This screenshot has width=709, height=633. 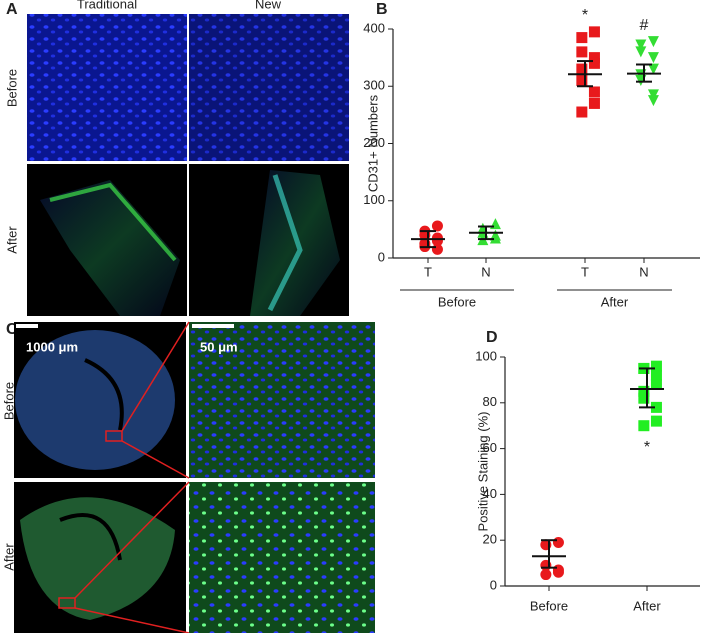 I want to click on y-tick-label: 200, so click(x=374, y=142).